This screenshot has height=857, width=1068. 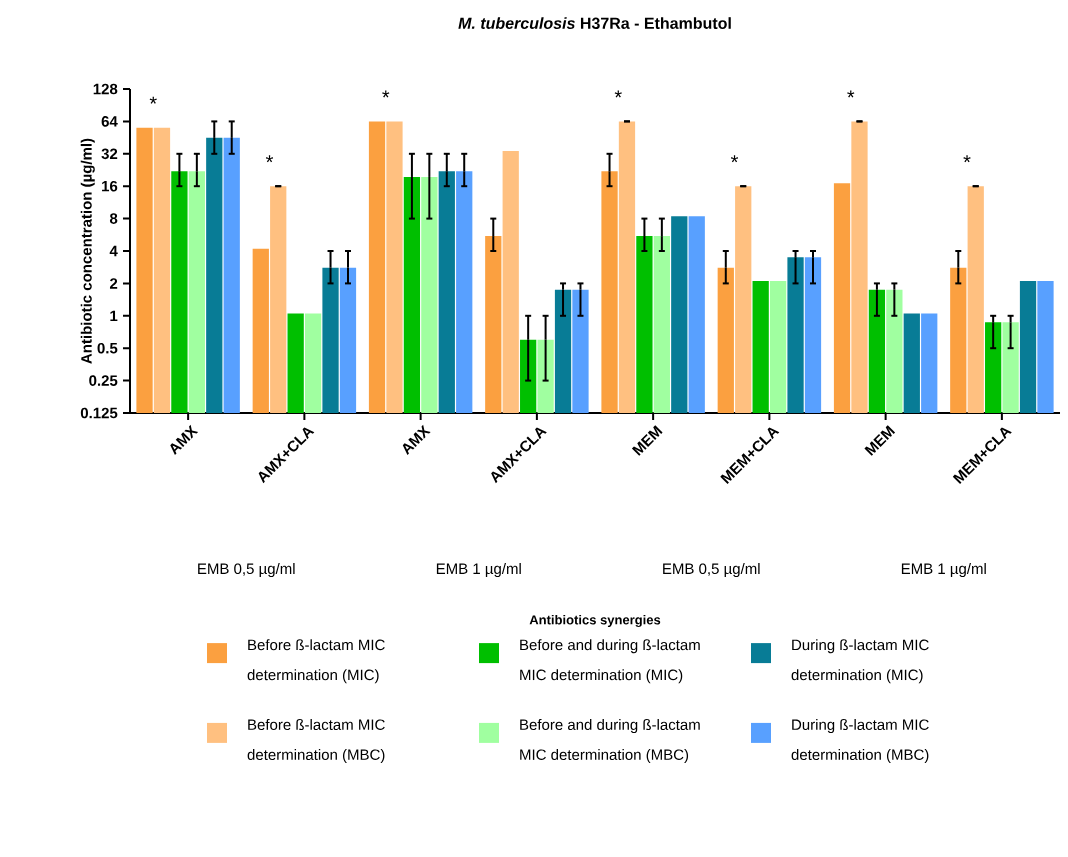 I want to click on y-tick-label: 0.125, so click(x=99, y=413).